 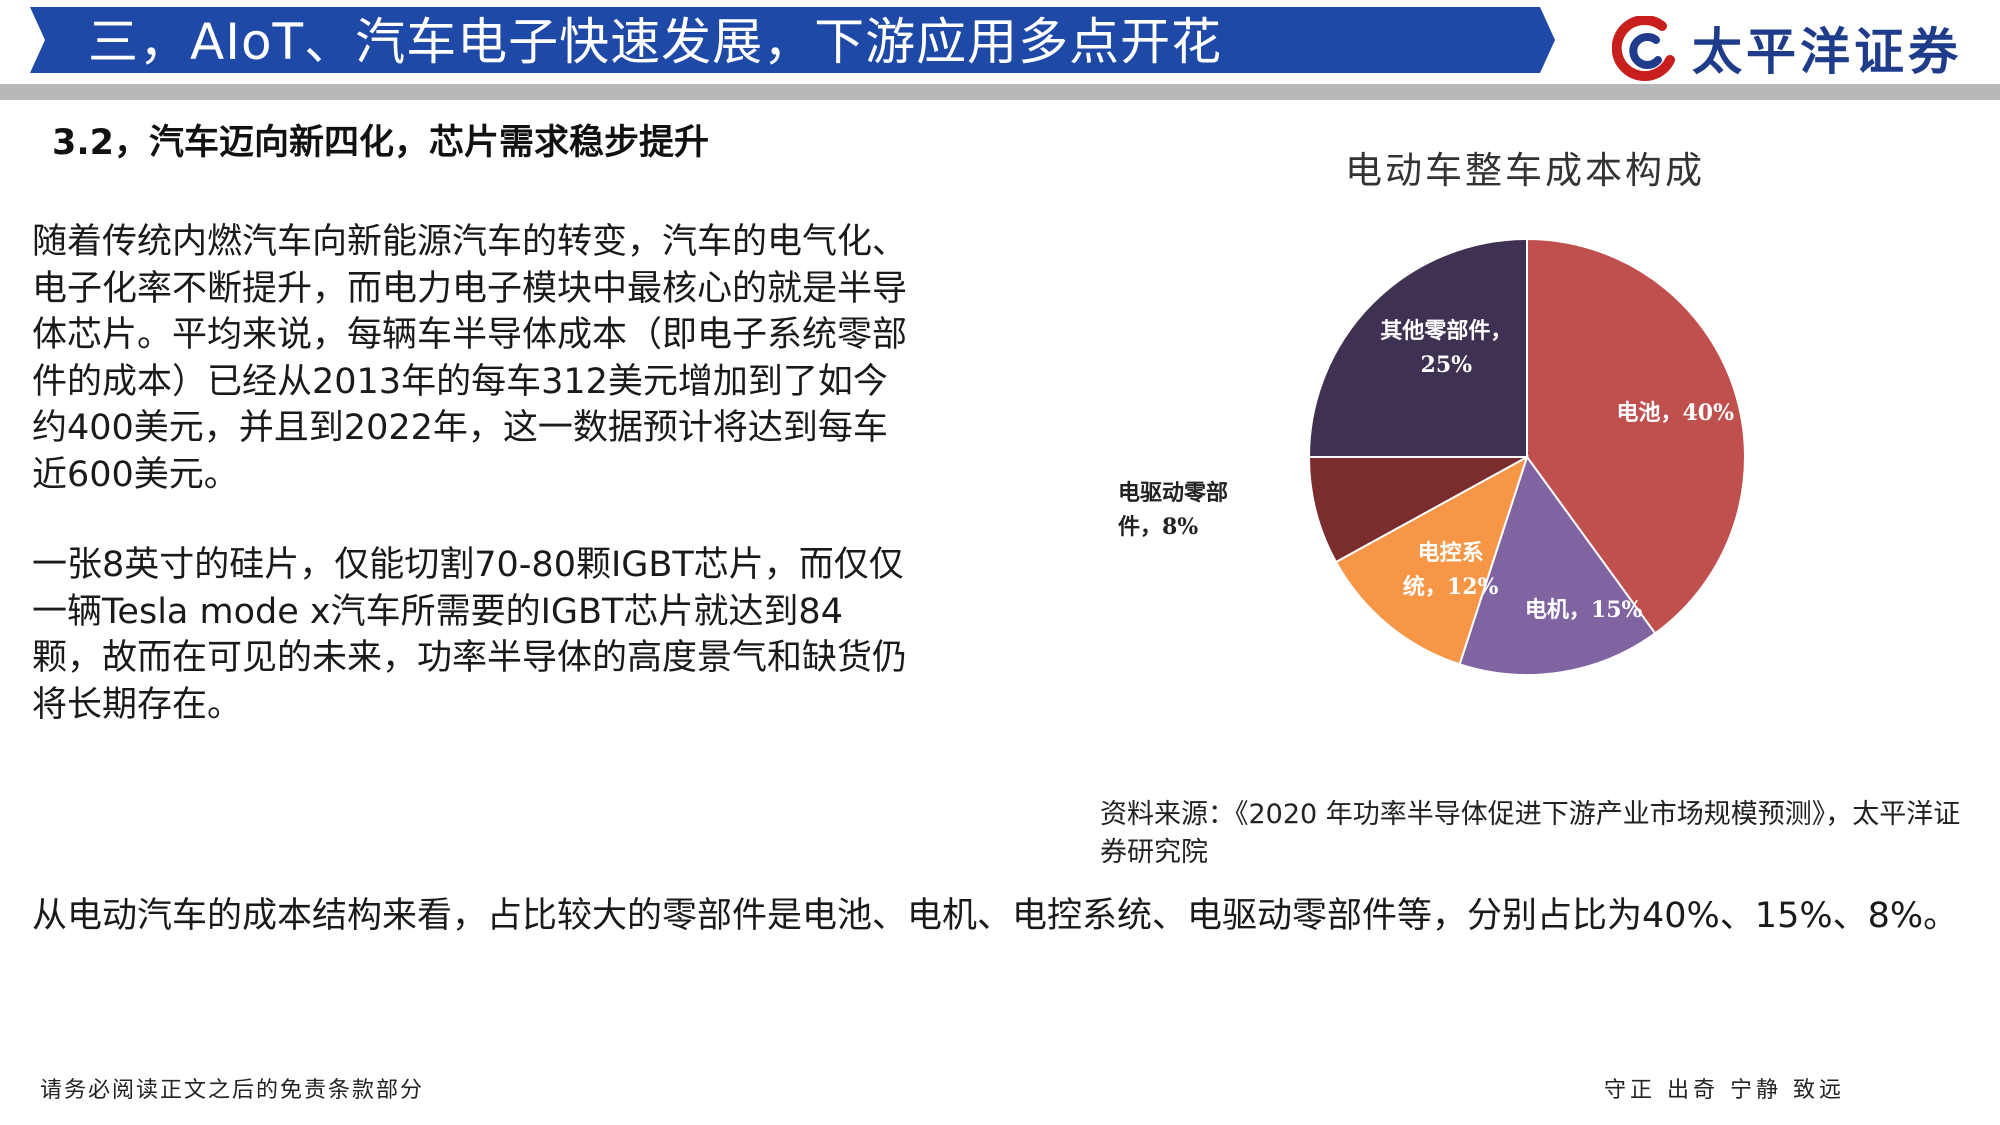 I want to click on slice-label-line: 电驱动零部, so click(x=1173, y=493).